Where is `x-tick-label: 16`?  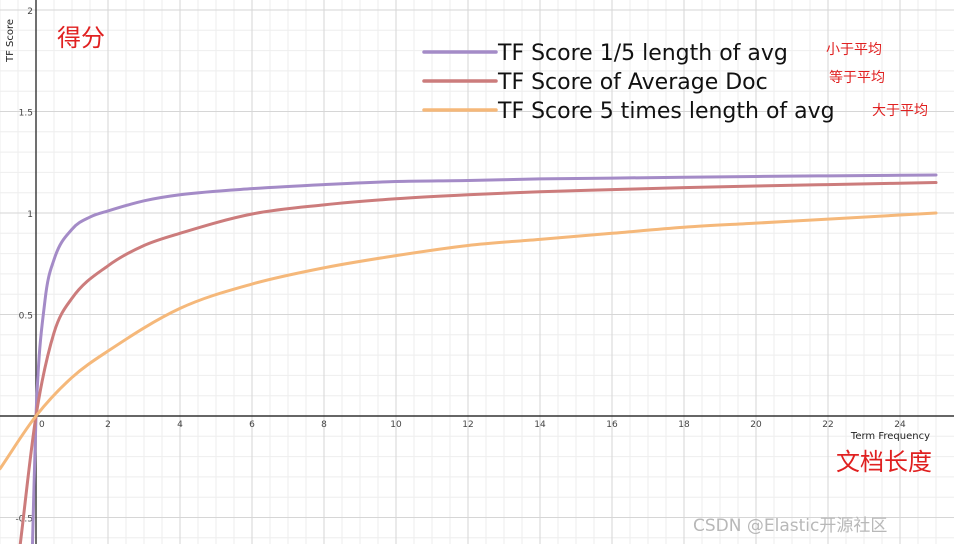 x-tick-label: 16 is located at coordinates (612, 425).